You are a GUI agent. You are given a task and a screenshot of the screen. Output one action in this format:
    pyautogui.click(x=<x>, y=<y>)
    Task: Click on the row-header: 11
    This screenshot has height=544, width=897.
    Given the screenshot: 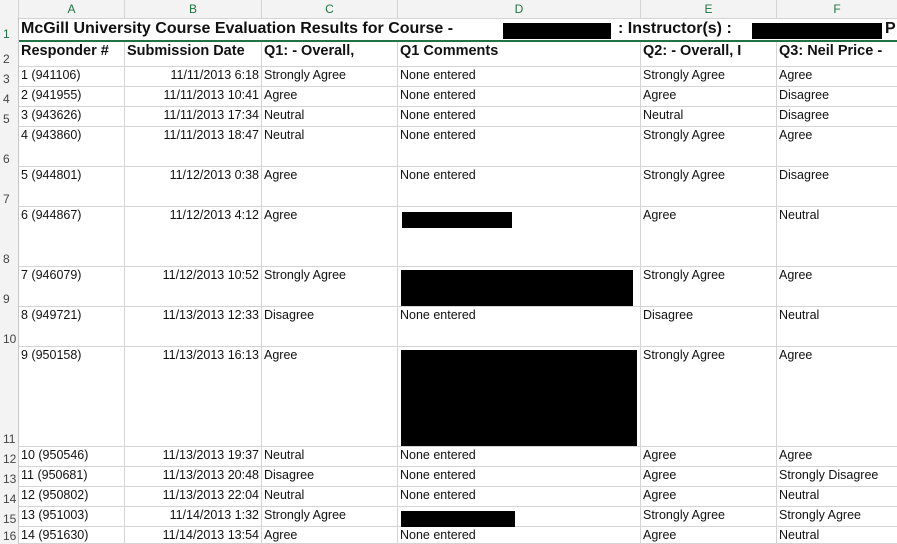 What is the action you would take?
    pyautogui.click(x=9, y=397)
    